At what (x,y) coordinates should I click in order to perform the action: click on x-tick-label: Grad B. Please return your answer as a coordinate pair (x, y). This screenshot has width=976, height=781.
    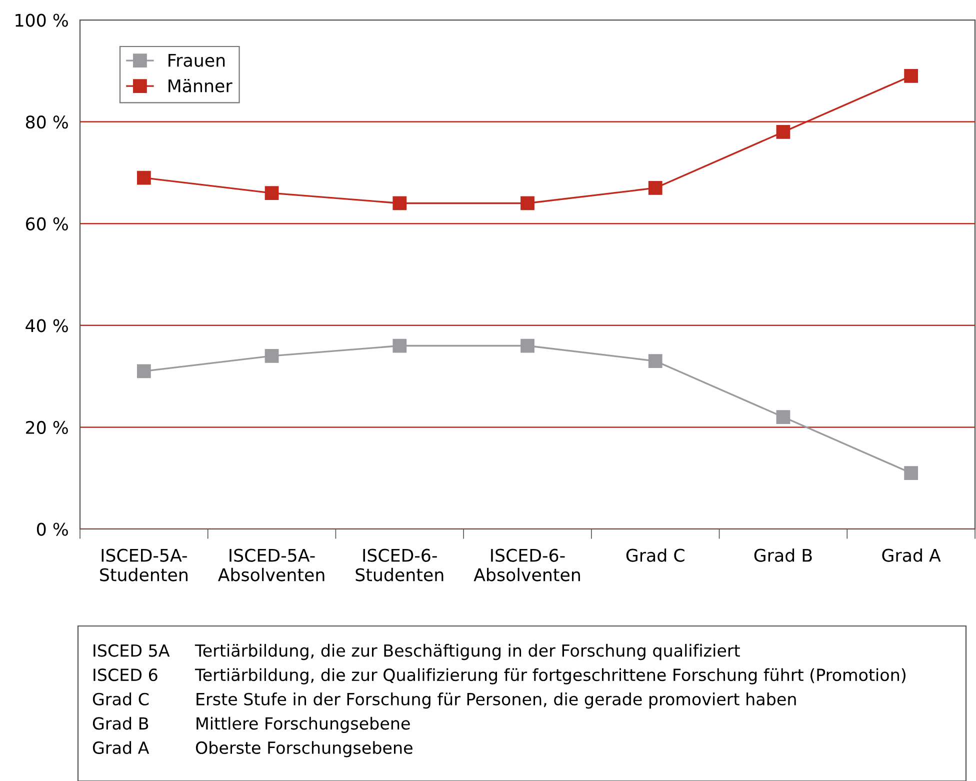
    Looking at the image, I should click on (783, 555).